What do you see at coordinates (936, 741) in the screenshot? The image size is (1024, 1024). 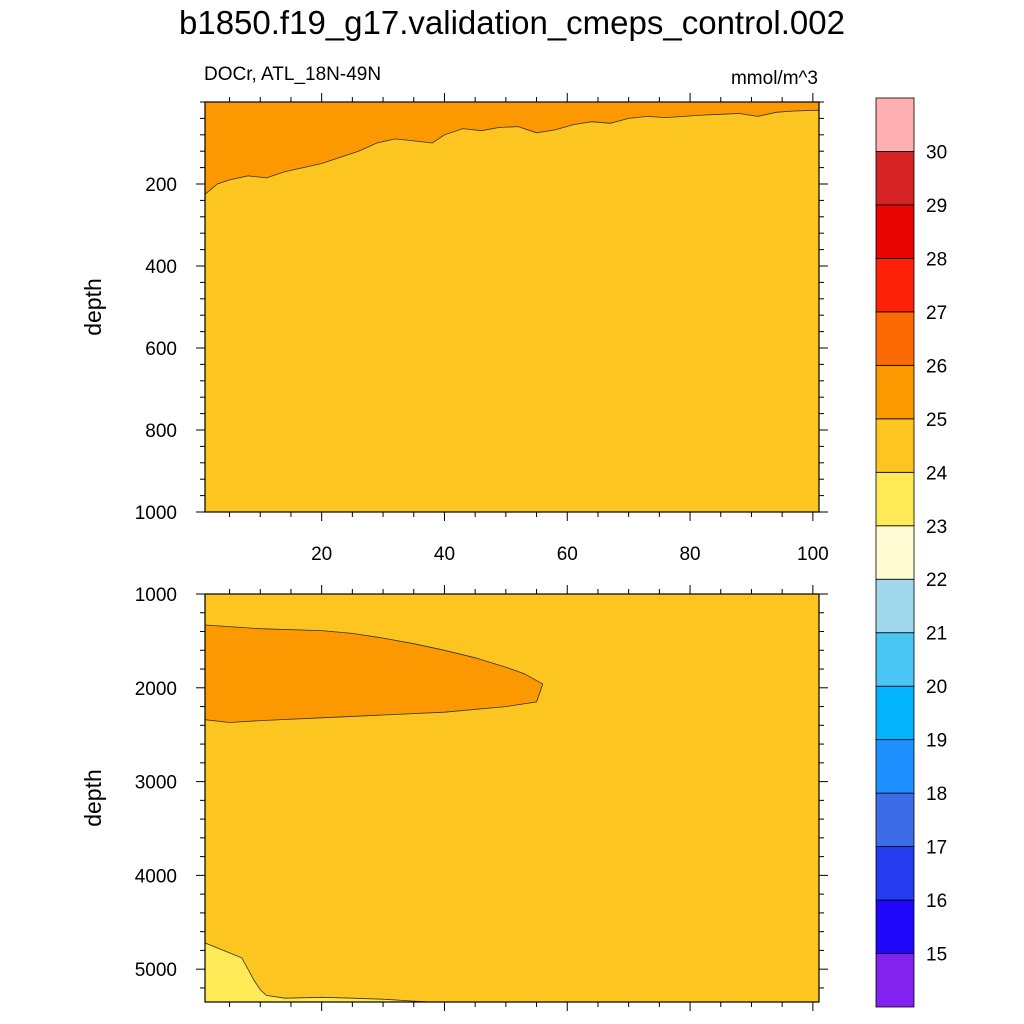 I see `colorbar-label: 19` at bounding box center [936, 741].